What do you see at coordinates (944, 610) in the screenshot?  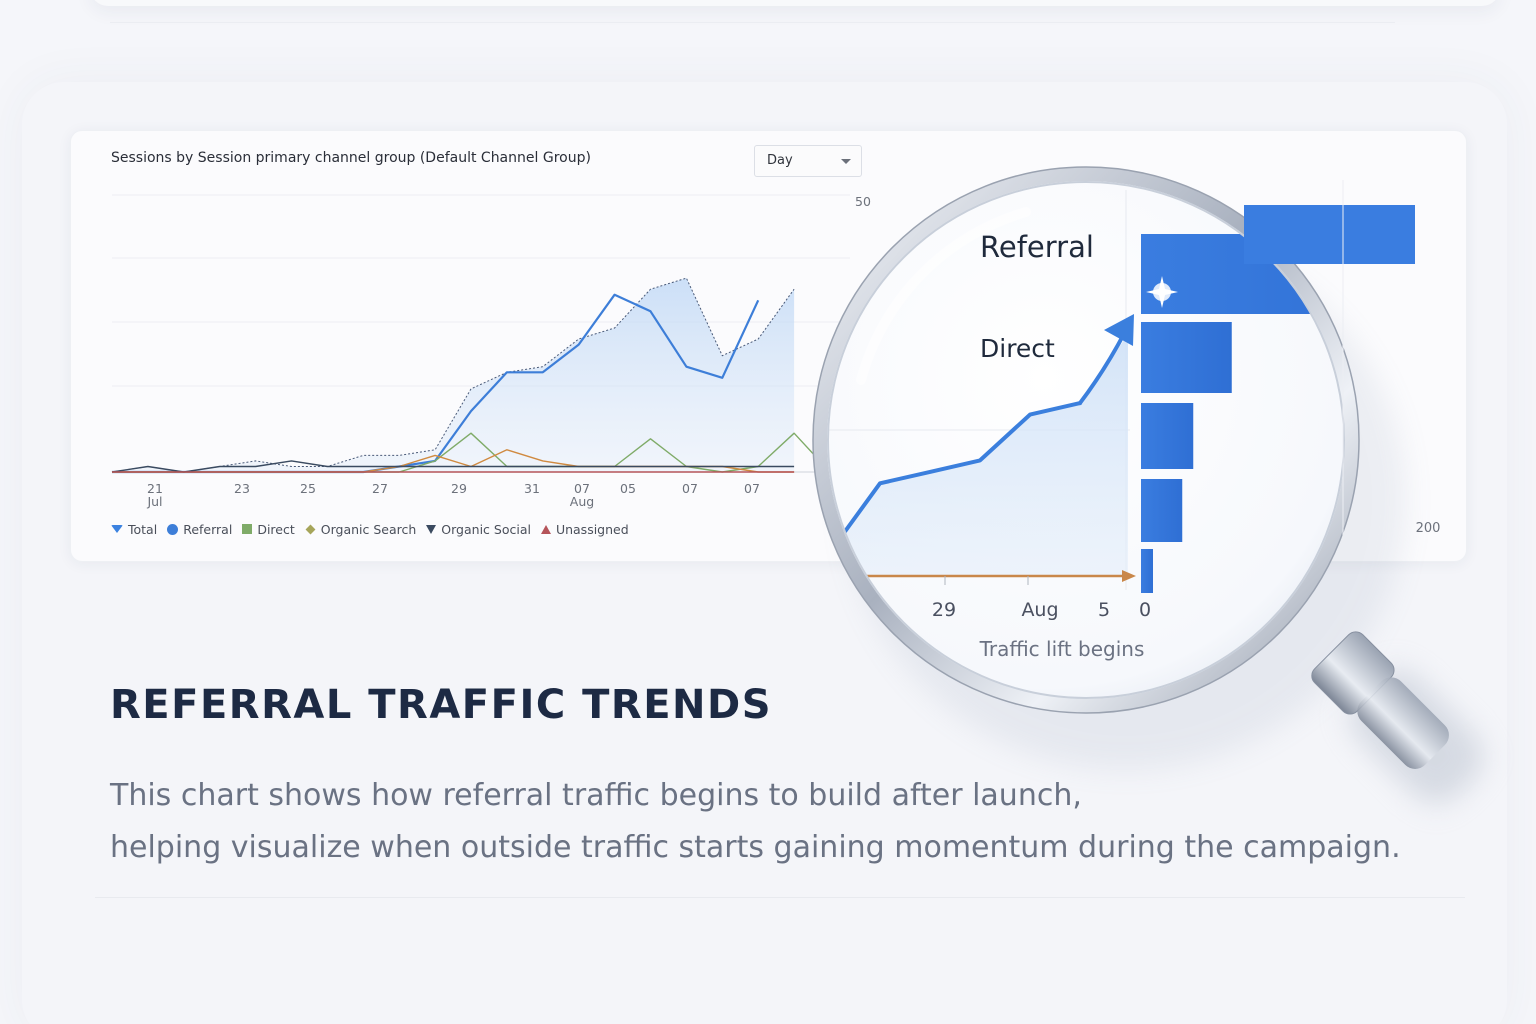 I see `zoom-x-tick-label: 29` at bounding box center [944, 610].